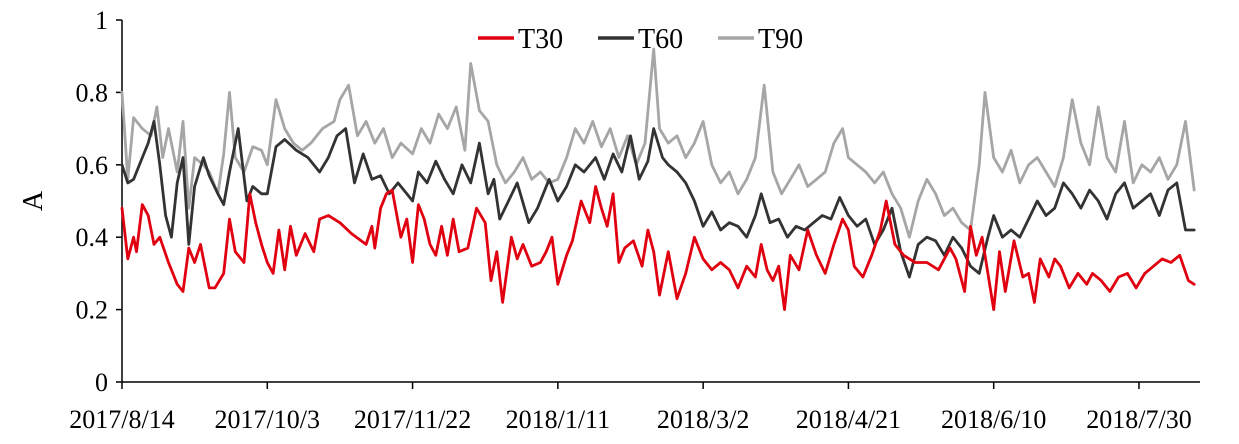 This screenshot has height=444, width=1239. What do you see at coordinates (412, 419) in the screenshot?
I see `x-tick-label: 2017/11/22` at bounding box center [412, 419].